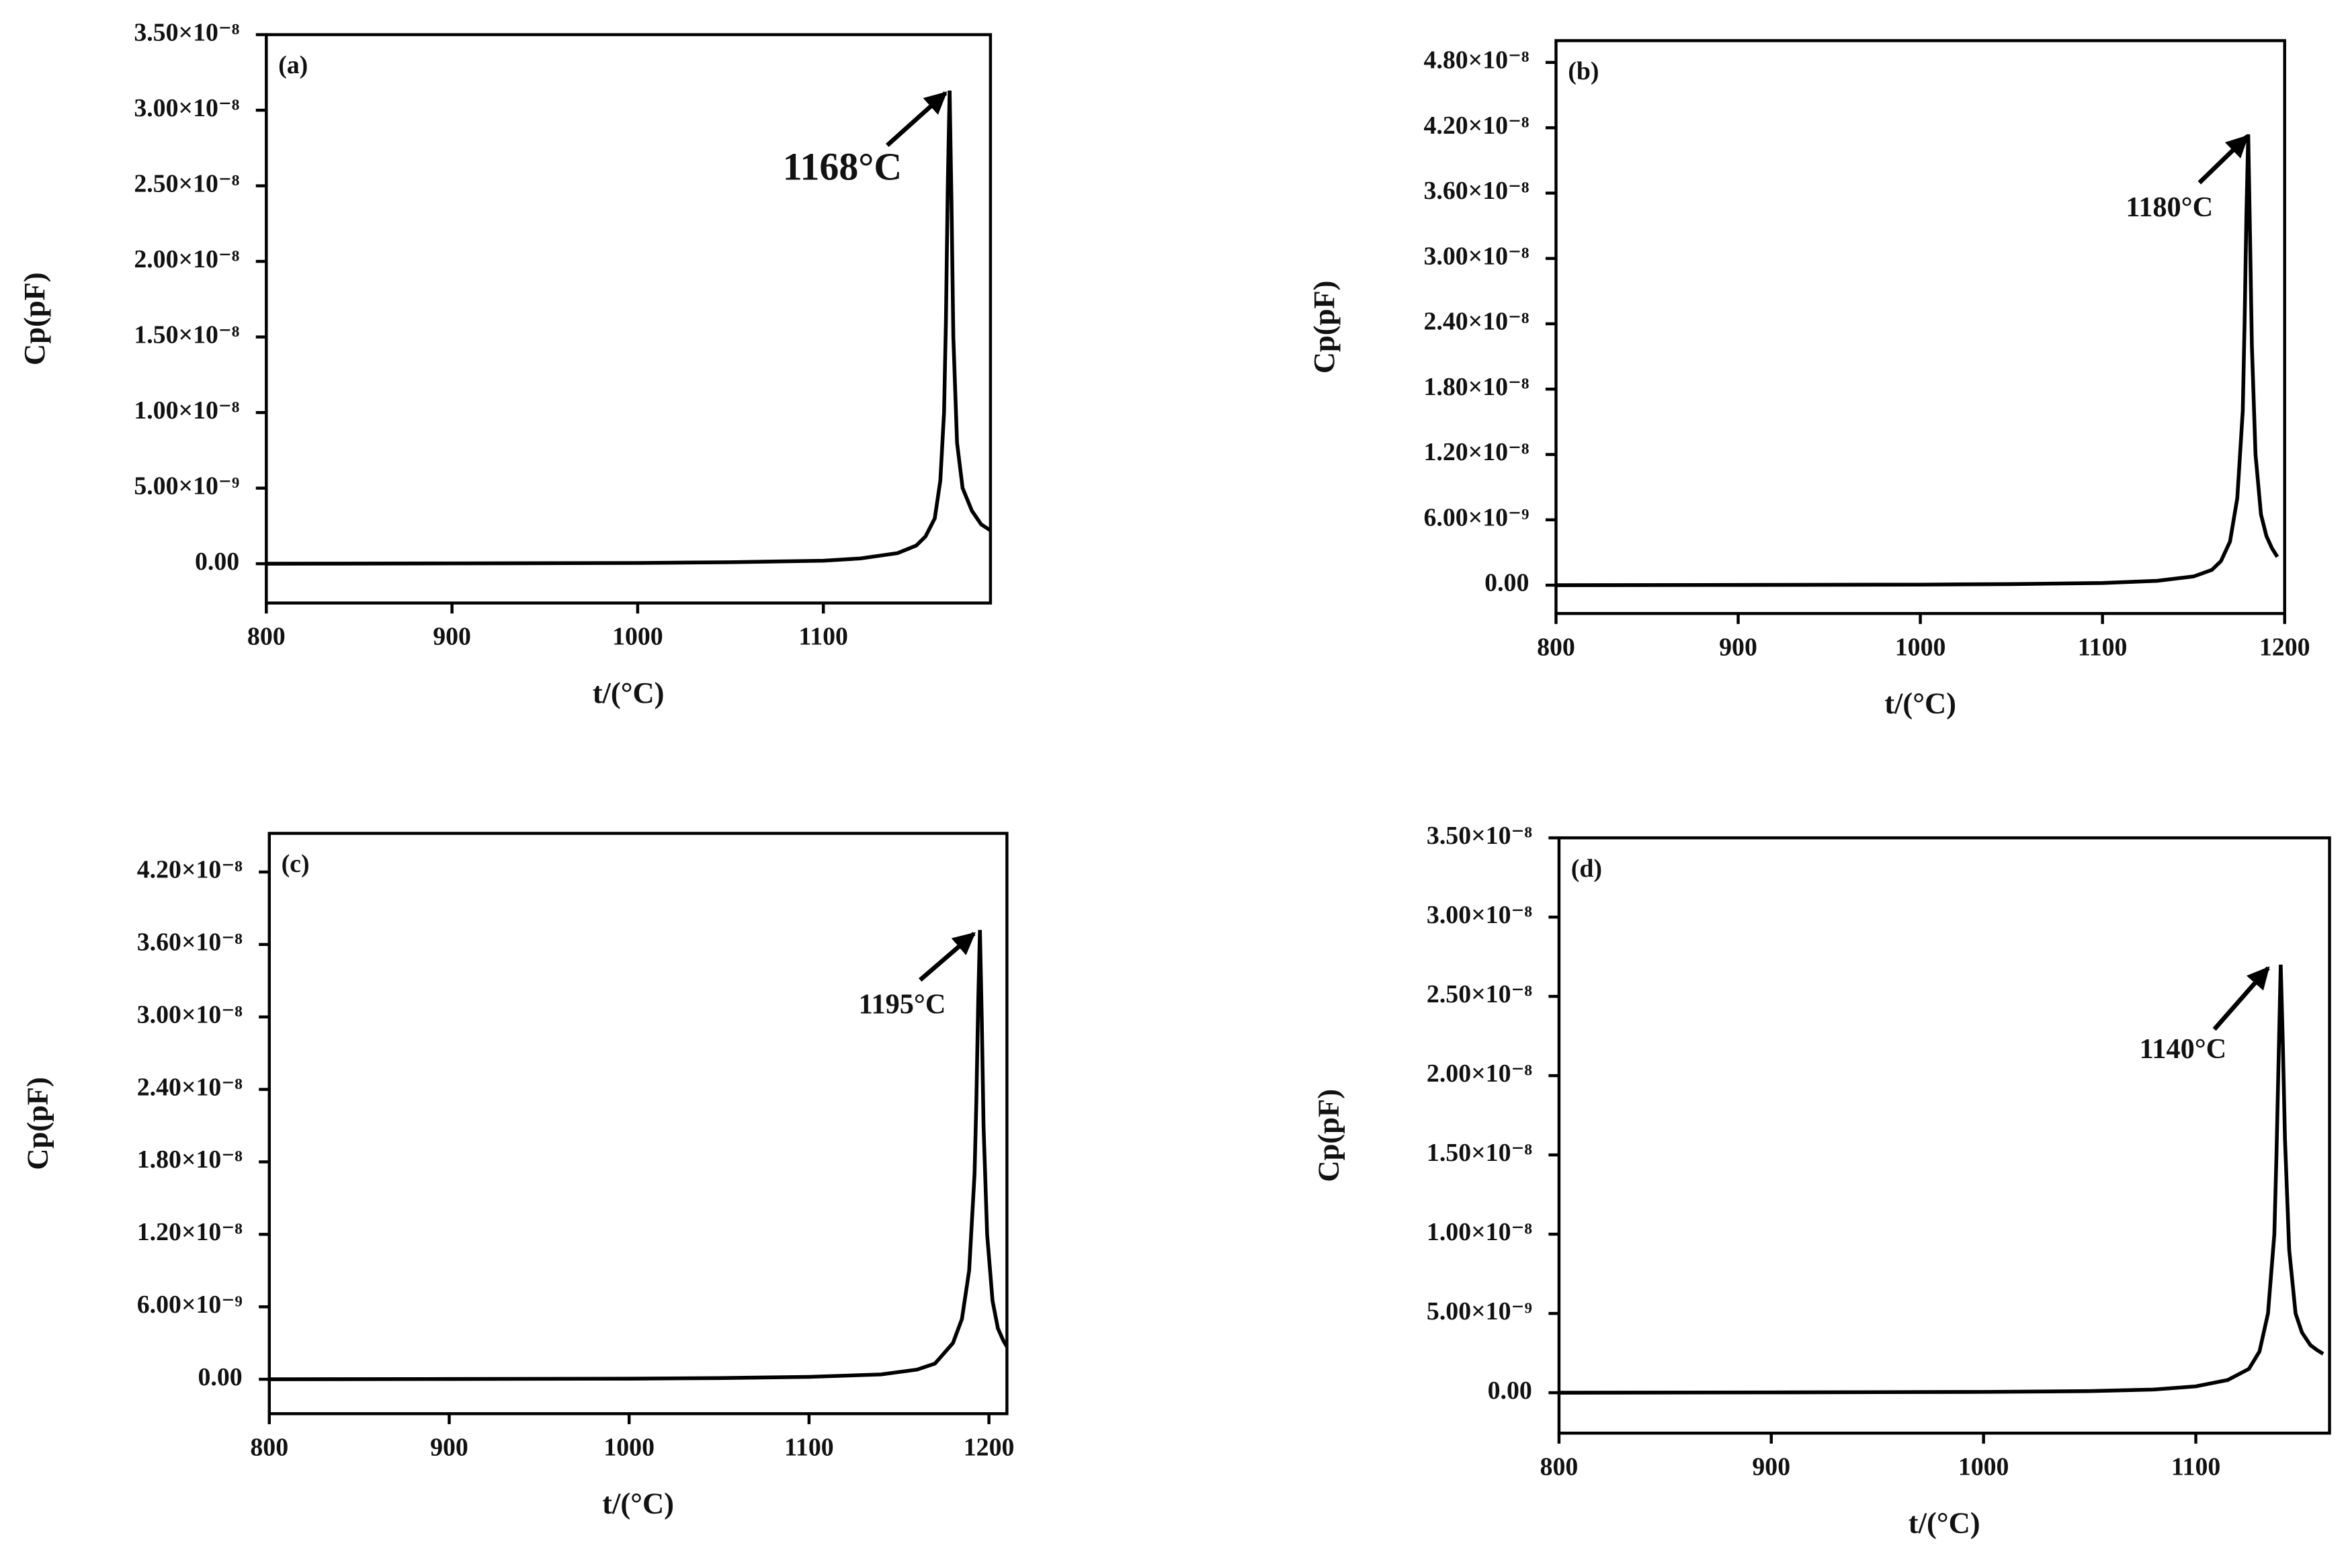 This screenshot has width=2346, height=1568. I want to click on annotation: 1195°C, so click(903, 1004).